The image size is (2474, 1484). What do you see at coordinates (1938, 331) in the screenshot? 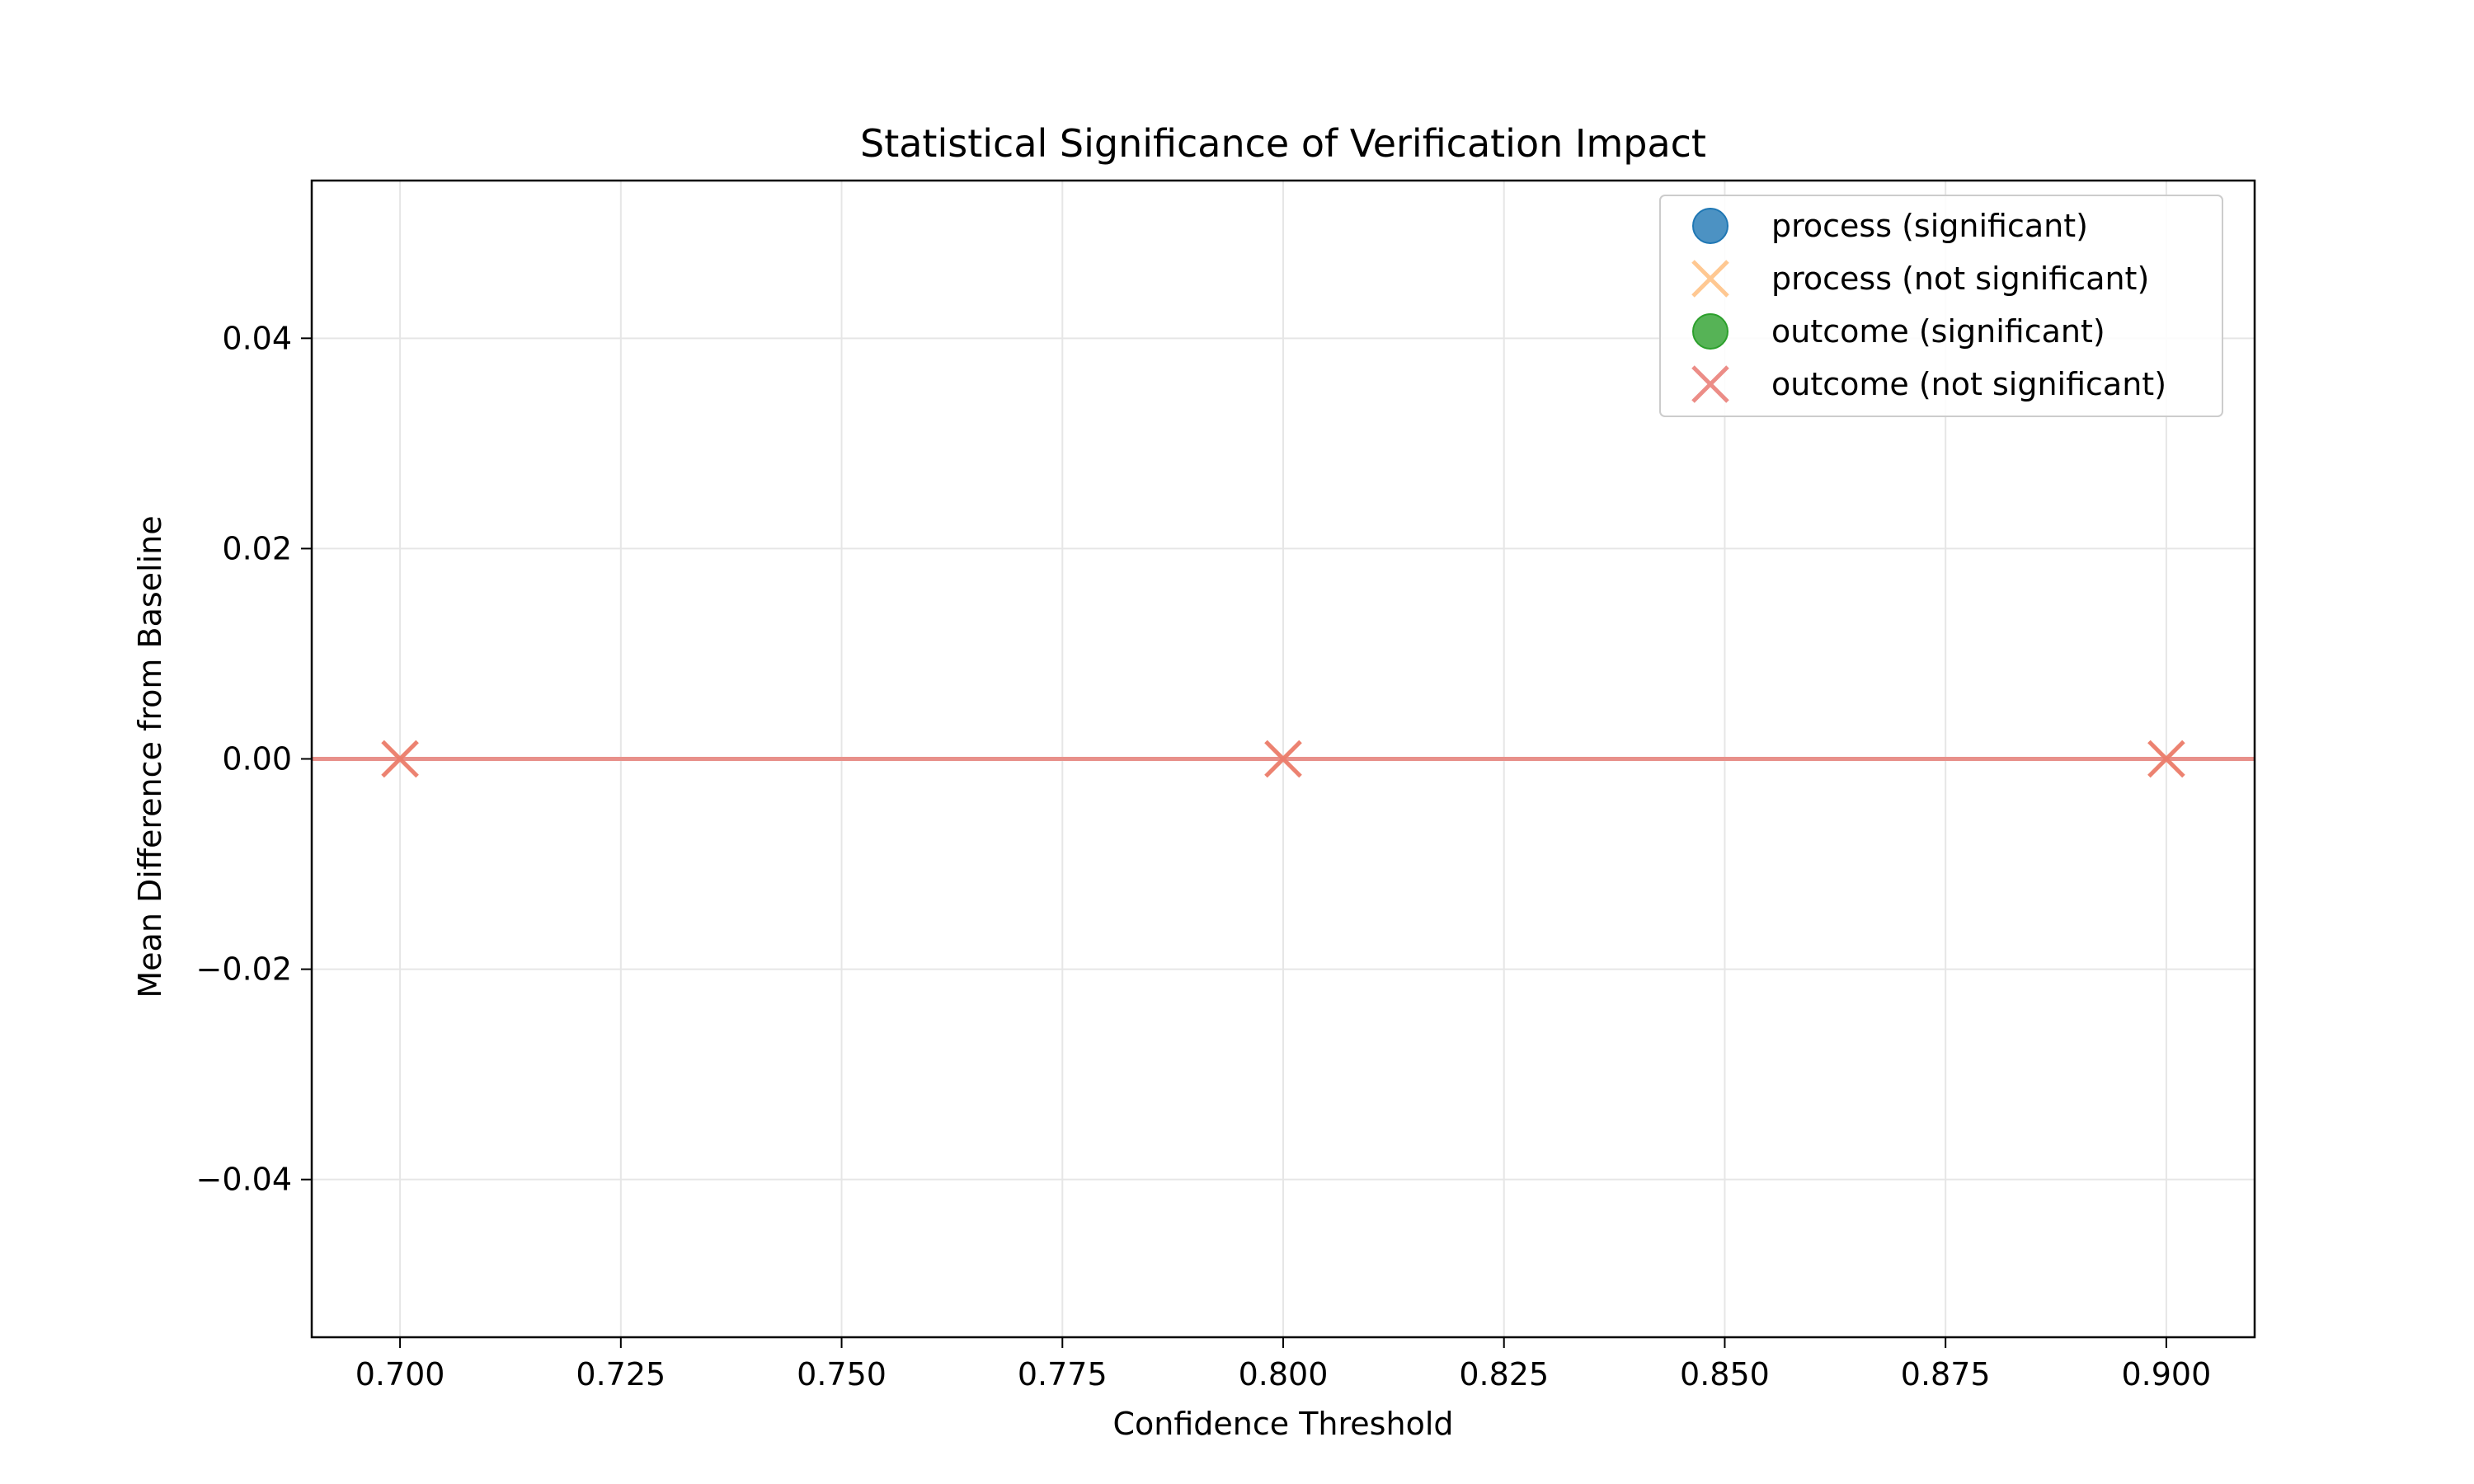
I see `legend-label: outcome (significant)` at bounding box center [1938, 331].